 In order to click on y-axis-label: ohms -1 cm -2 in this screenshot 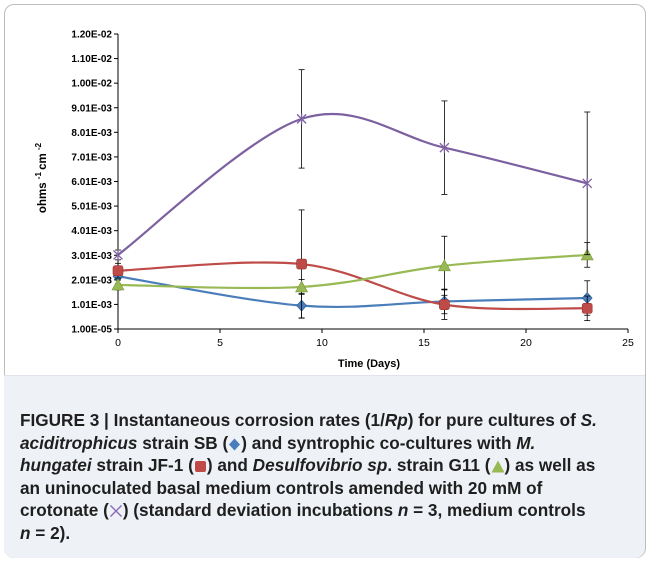, I will do `click(41, 177)`.